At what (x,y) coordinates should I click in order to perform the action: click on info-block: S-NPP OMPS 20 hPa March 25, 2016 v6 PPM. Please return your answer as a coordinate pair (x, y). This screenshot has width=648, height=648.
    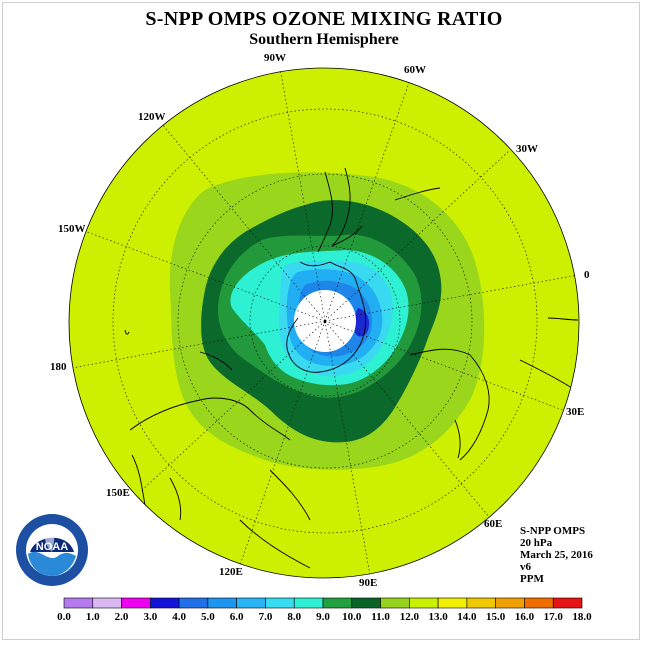
    Looking at the image, I should click on (556, 555).